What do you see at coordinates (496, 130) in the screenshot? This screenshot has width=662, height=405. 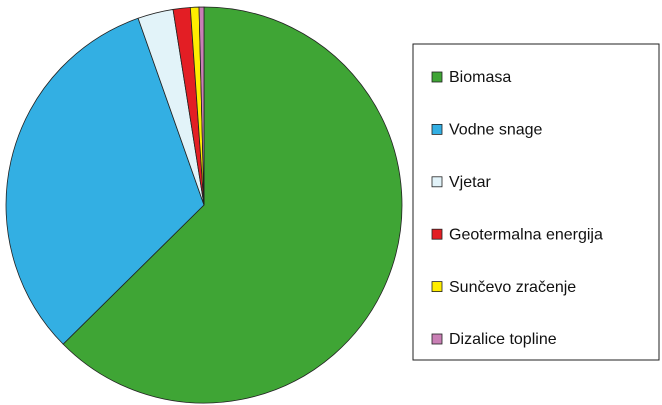 I see `legend-label: Vodne snage` at bounding box center [496, 130].